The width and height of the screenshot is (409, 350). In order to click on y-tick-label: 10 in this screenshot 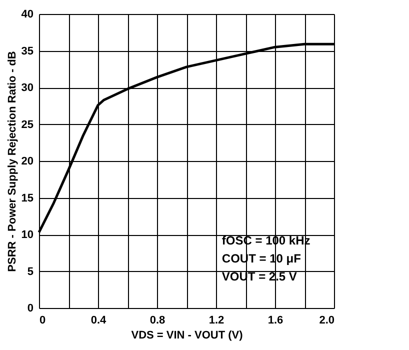, I will do `click(27, 235)`.